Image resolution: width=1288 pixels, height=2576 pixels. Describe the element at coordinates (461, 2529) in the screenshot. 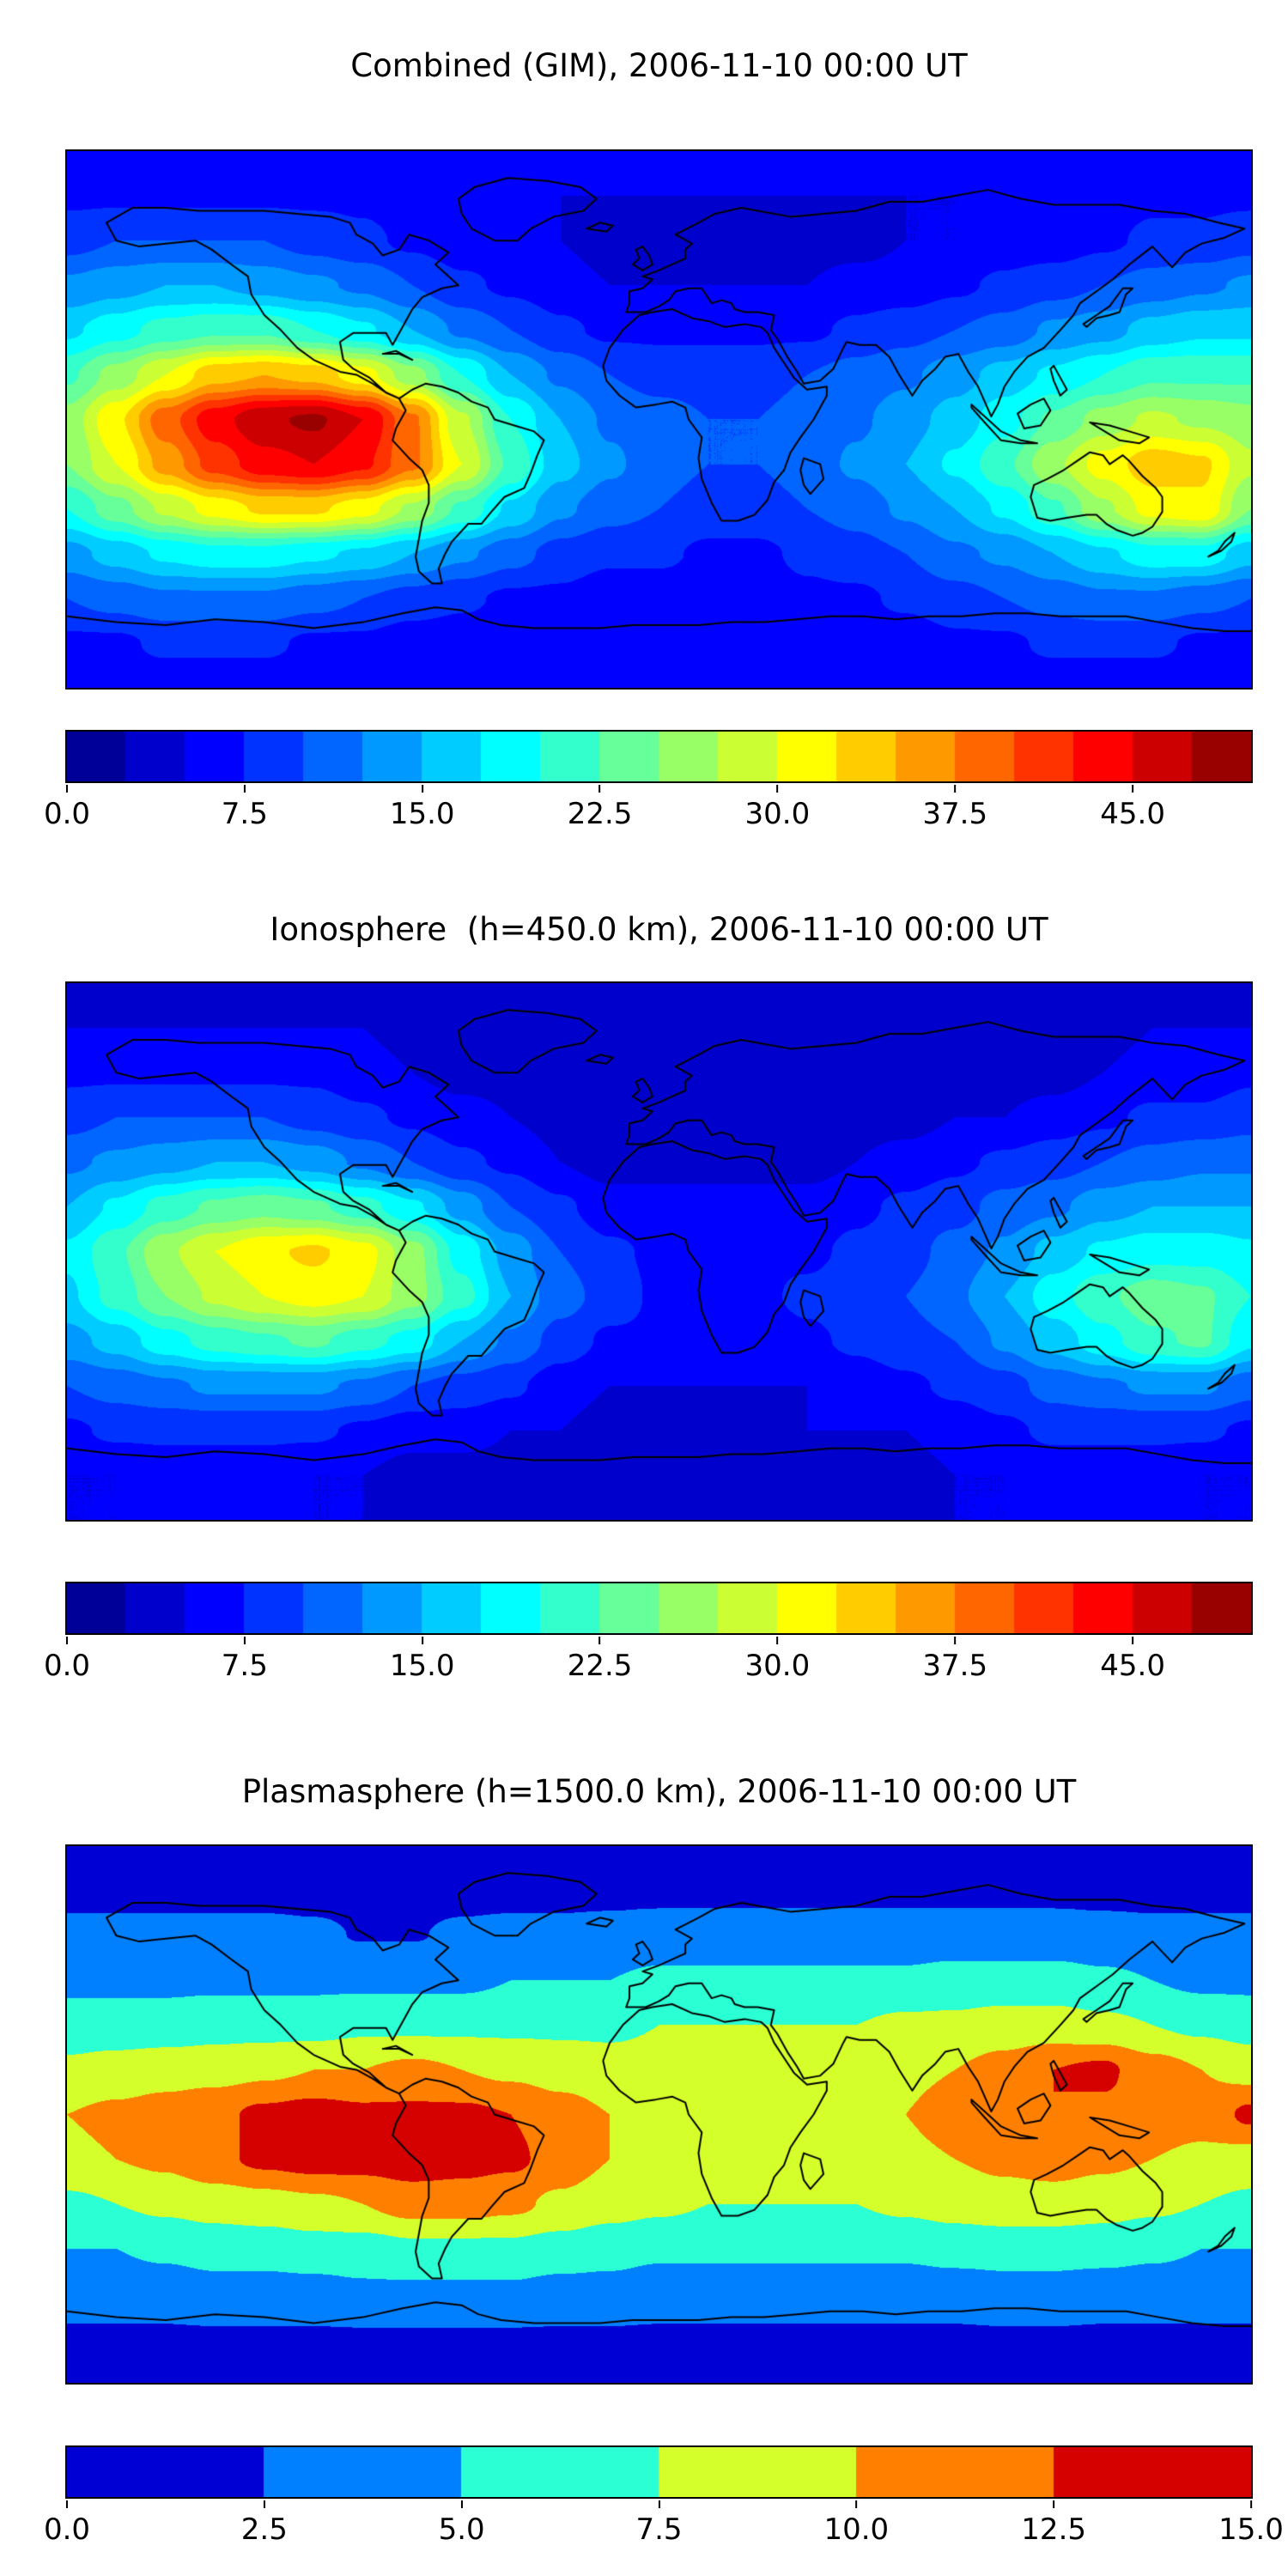

I see `tick-label: 5.0` at that location.